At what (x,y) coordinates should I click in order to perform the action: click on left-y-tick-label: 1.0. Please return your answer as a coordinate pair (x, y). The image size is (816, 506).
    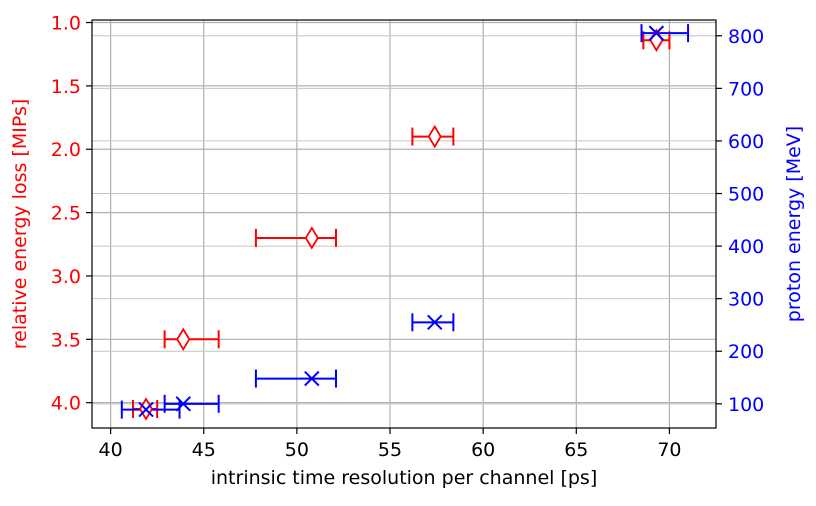
    Looking at the image, I should click on (66, 24).